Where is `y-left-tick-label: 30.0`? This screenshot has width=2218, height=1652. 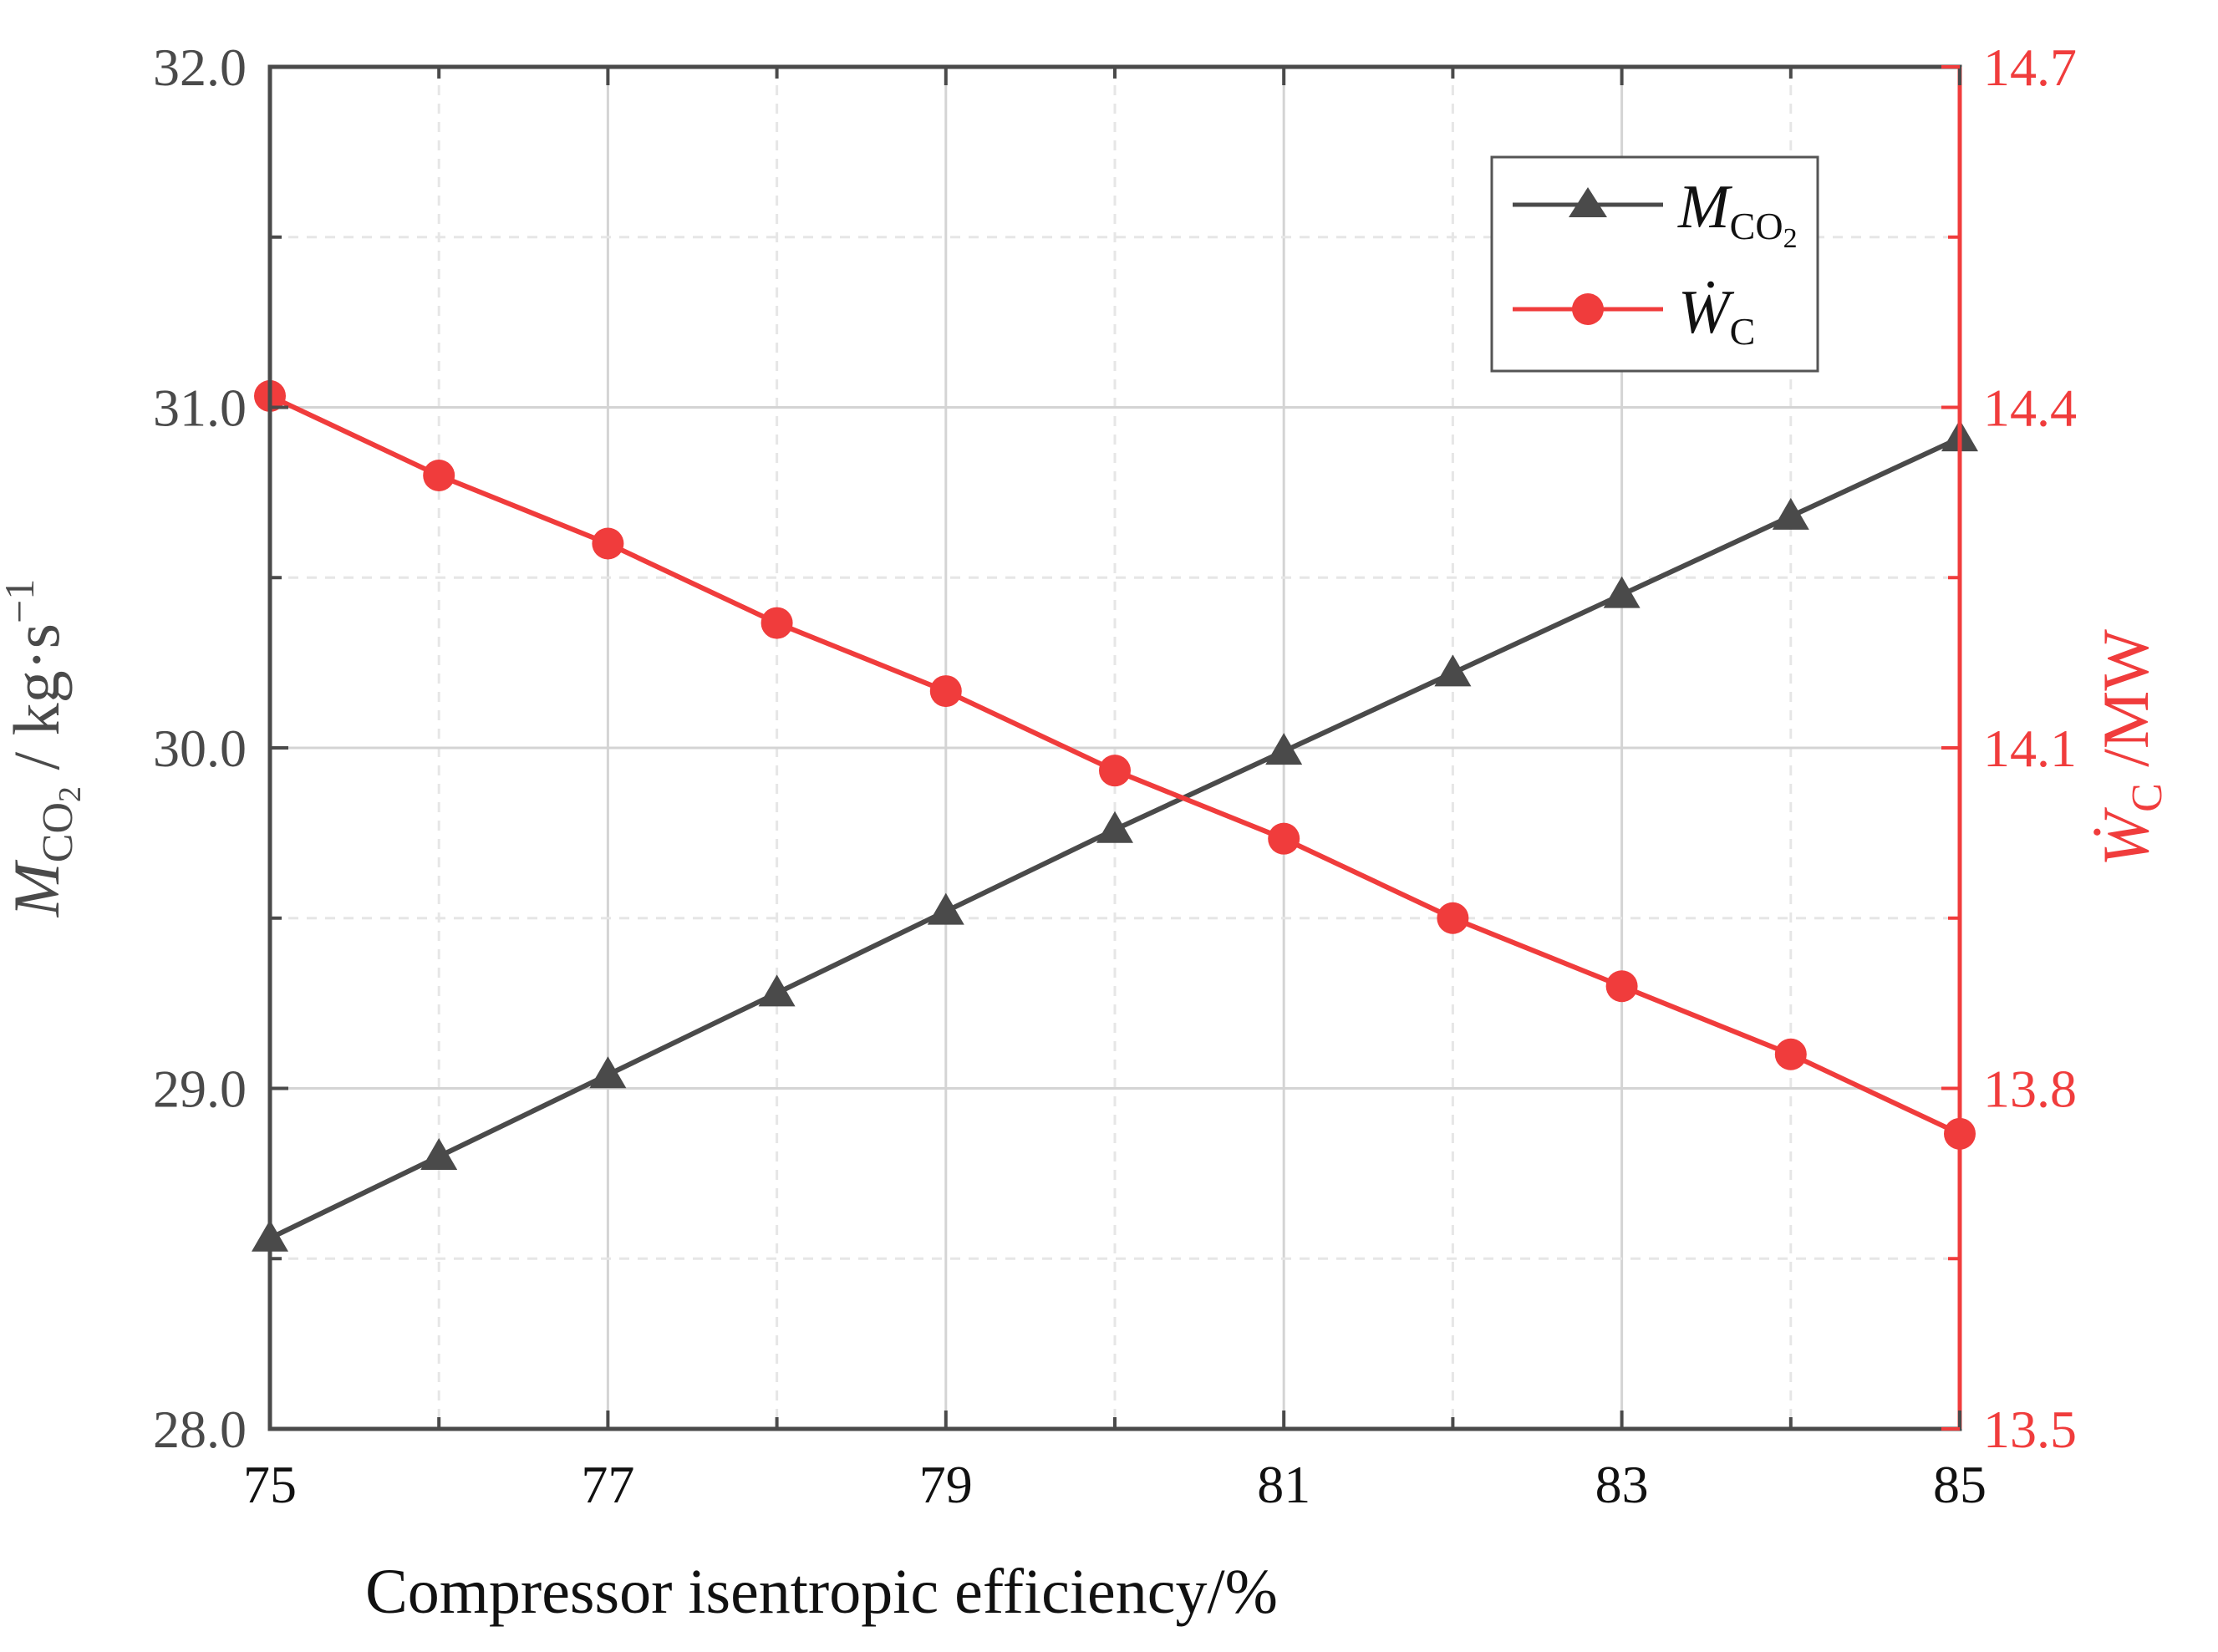 y-left-tick-label: 30.0 is located at coordinates (200, 749).